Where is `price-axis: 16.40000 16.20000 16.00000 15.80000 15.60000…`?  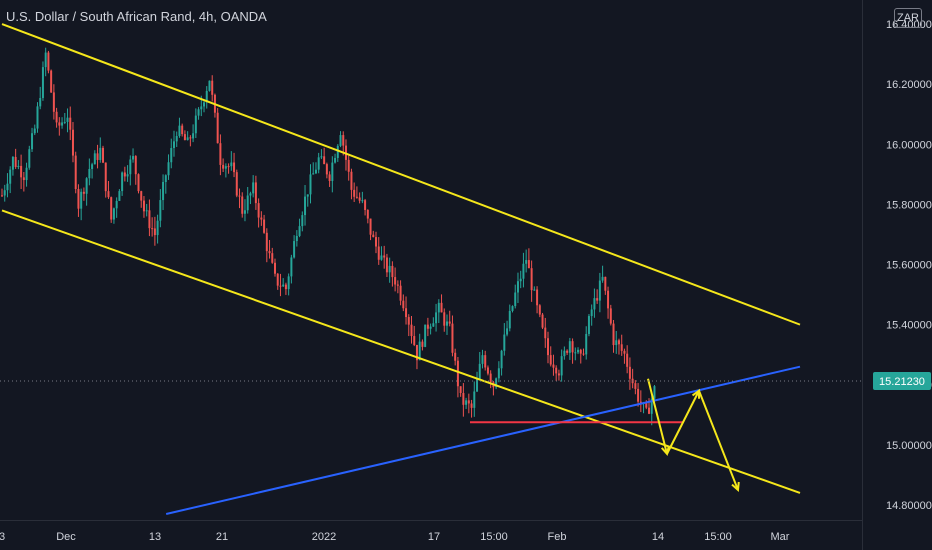
price-axis: 16.40000 16.20000 16.00000 15.80000 15.60000… is located at coordinates (902, 265).